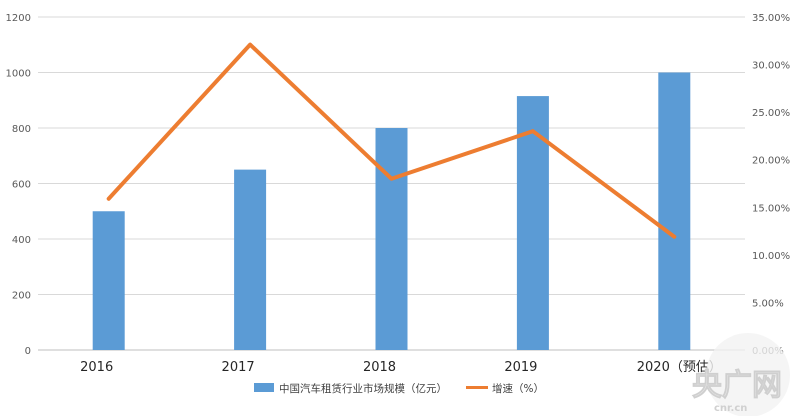  I want to click on watermark-logo: 央广网, so click(737, 385).